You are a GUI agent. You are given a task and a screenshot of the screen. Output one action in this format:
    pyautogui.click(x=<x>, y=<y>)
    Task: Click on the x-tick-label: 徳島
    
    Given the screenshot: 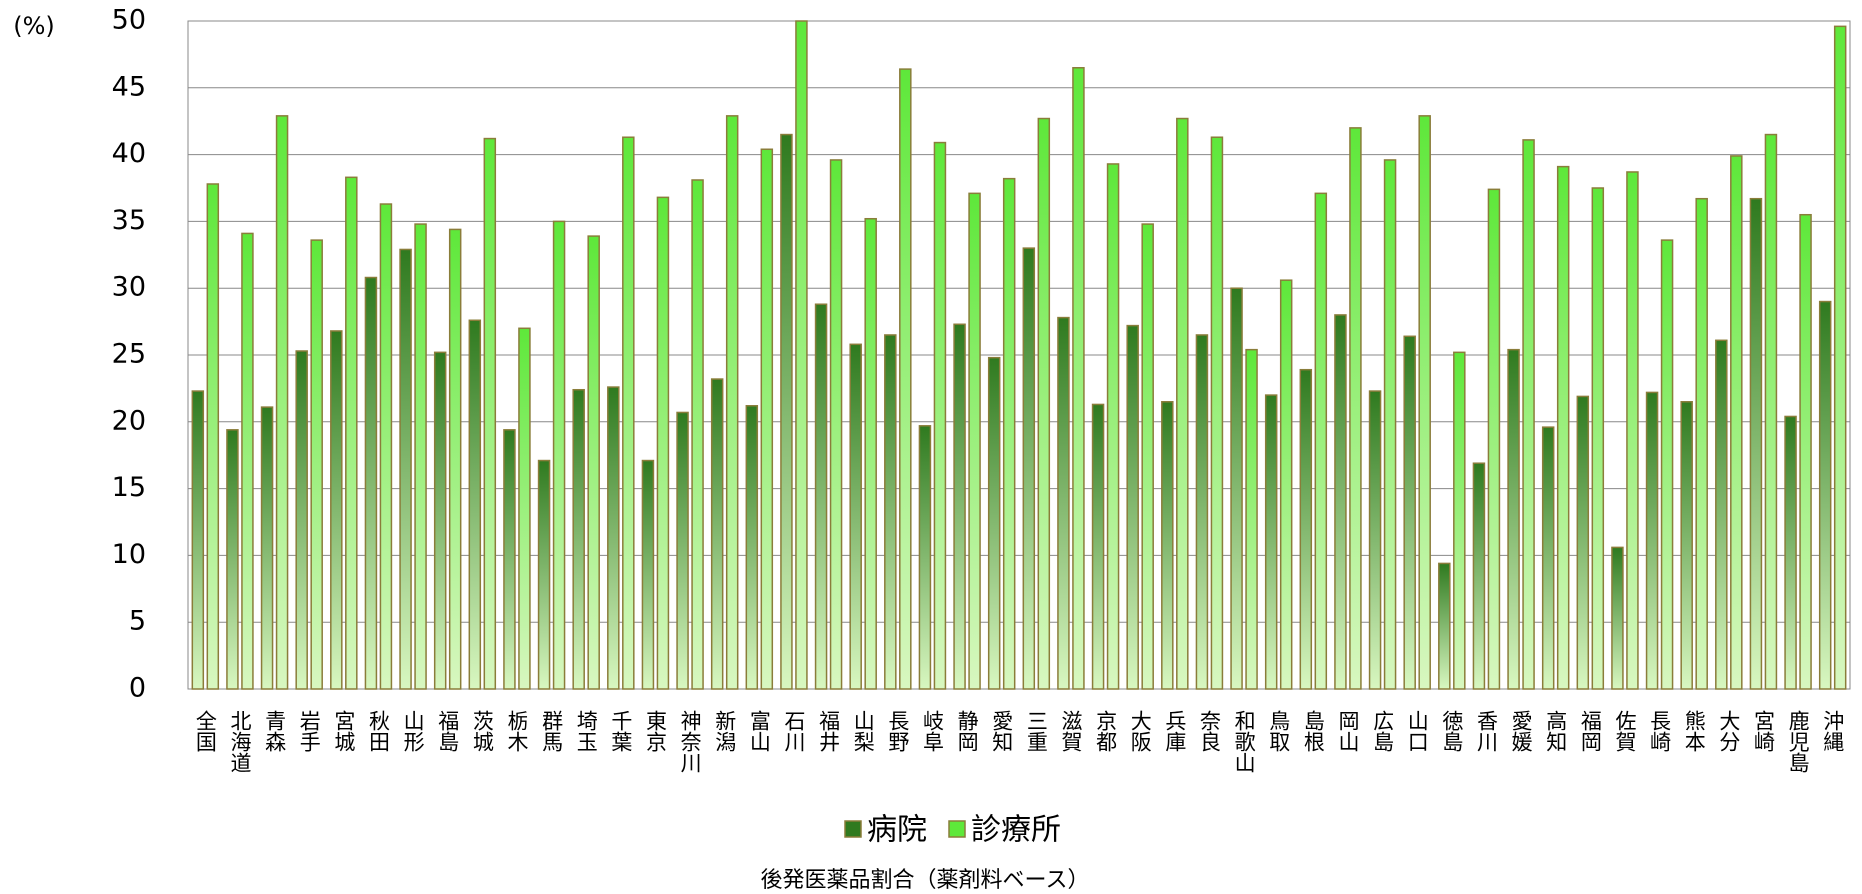 What is the action you would take?
    pyautogui.click(x=1452, y=731)
    